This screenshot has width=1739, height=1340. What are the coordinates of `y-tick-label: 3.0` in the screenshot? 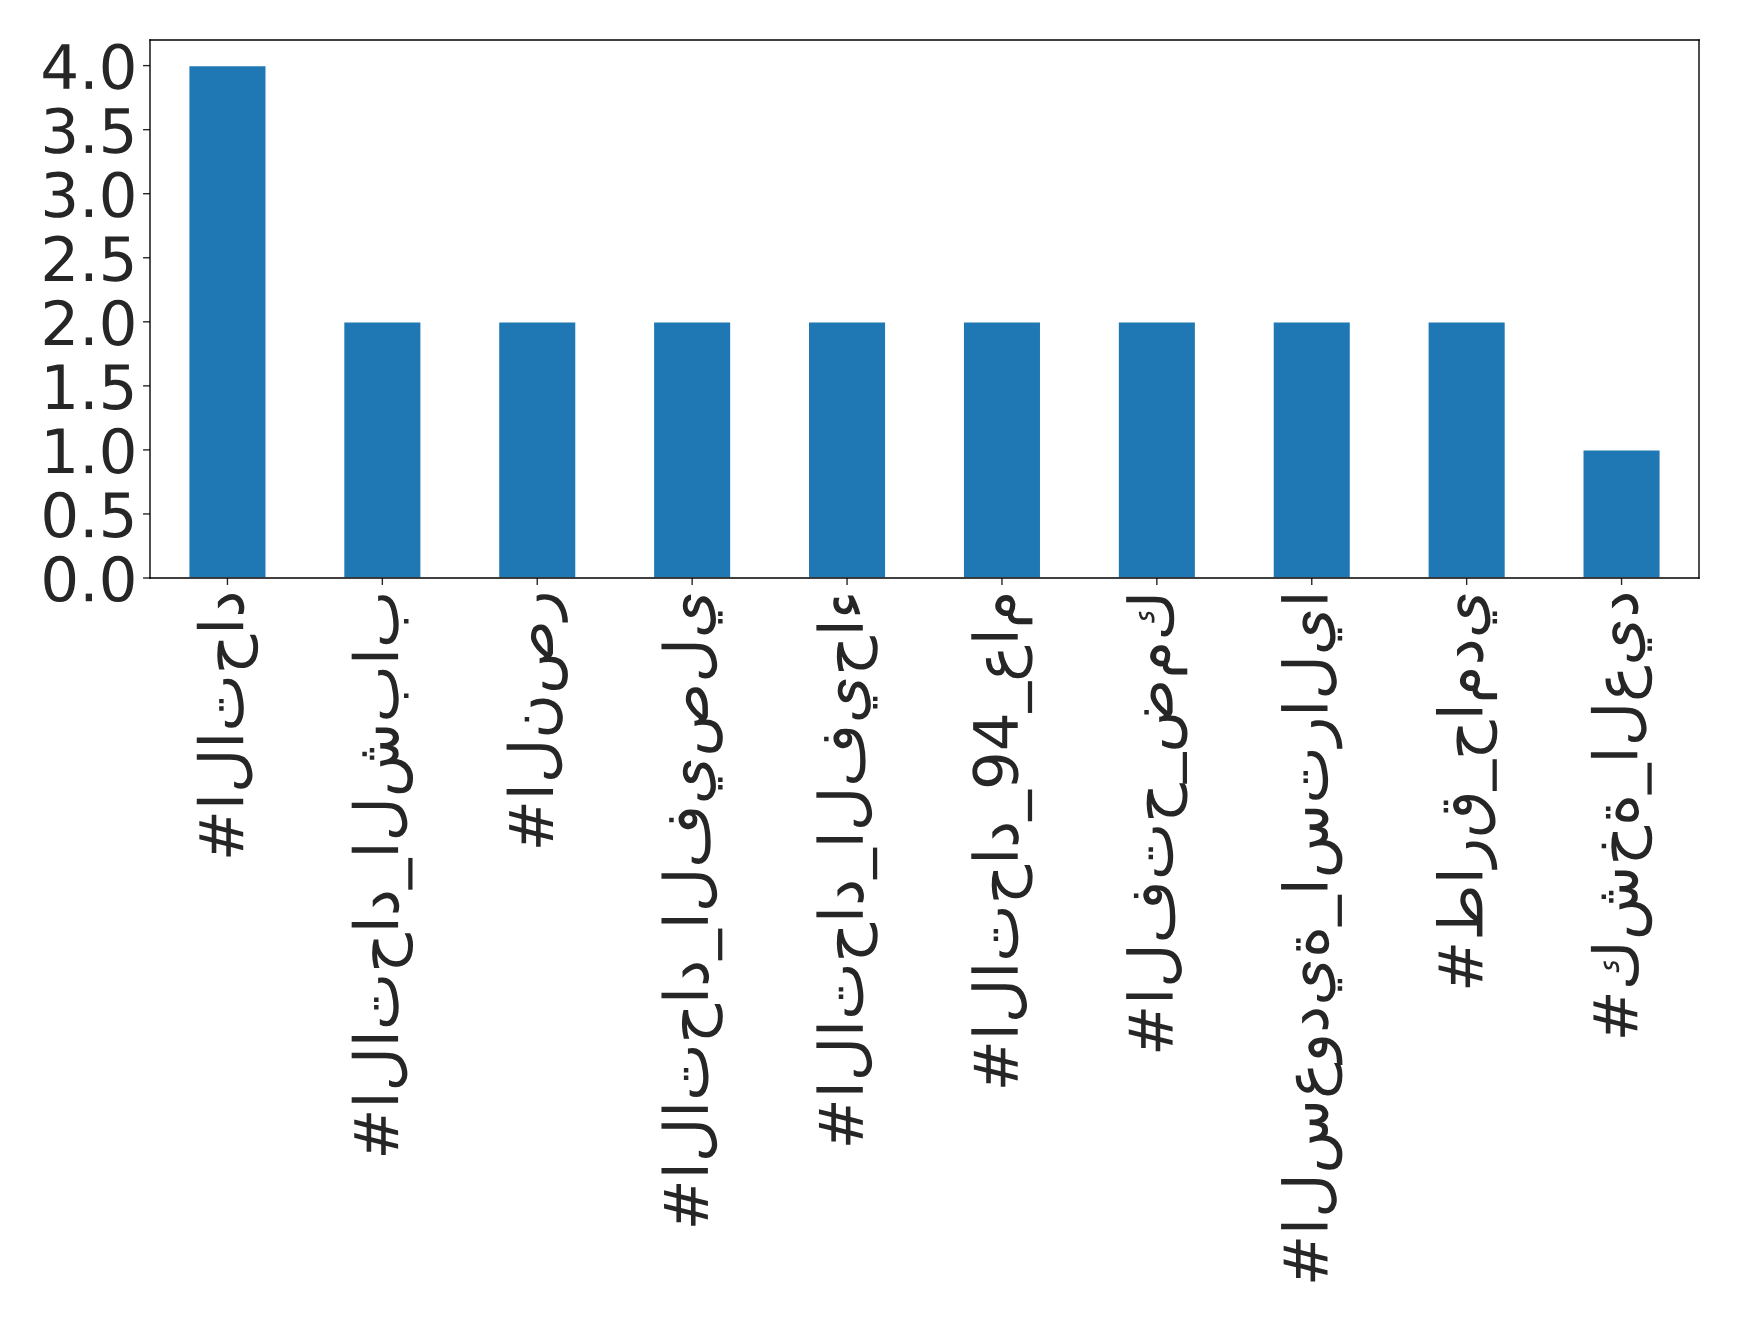 It's located at (89, 194).